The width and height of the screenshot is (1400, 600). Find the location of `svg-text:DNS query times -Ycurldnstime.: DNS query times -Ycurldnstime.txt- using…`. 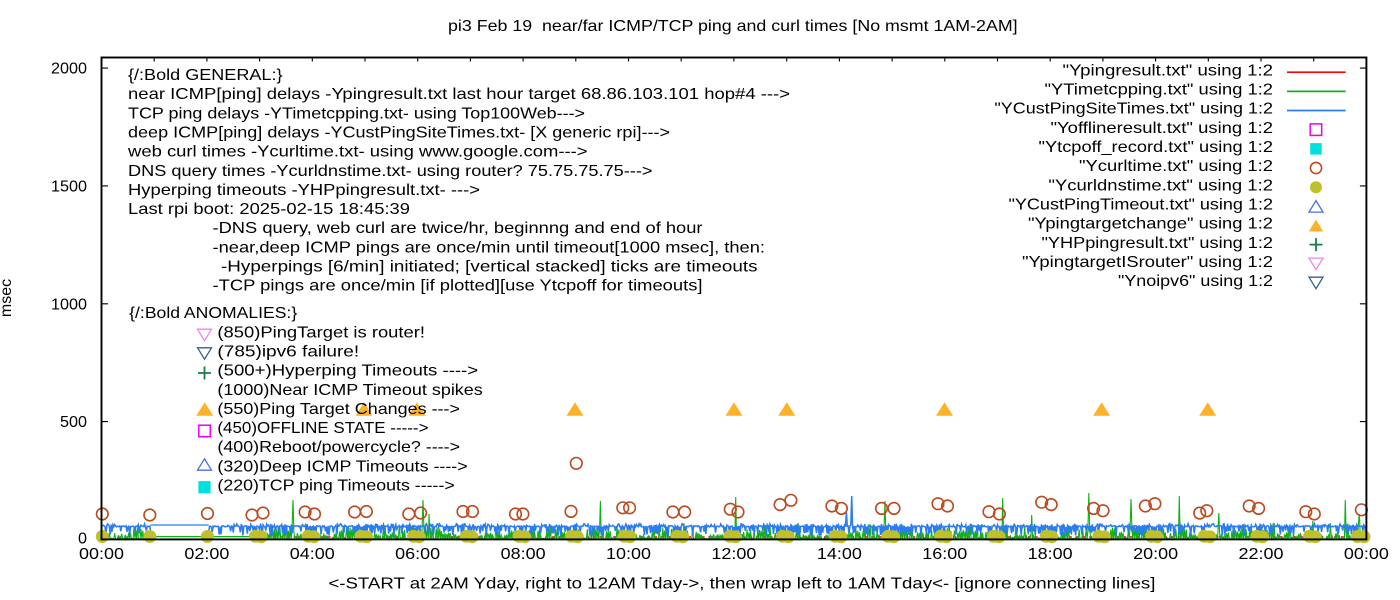

svg-text:DNS query times -Ycurldnstime.: DNS query times -Ycurldnstime.txt- using… is located at coordinates (390, 171).